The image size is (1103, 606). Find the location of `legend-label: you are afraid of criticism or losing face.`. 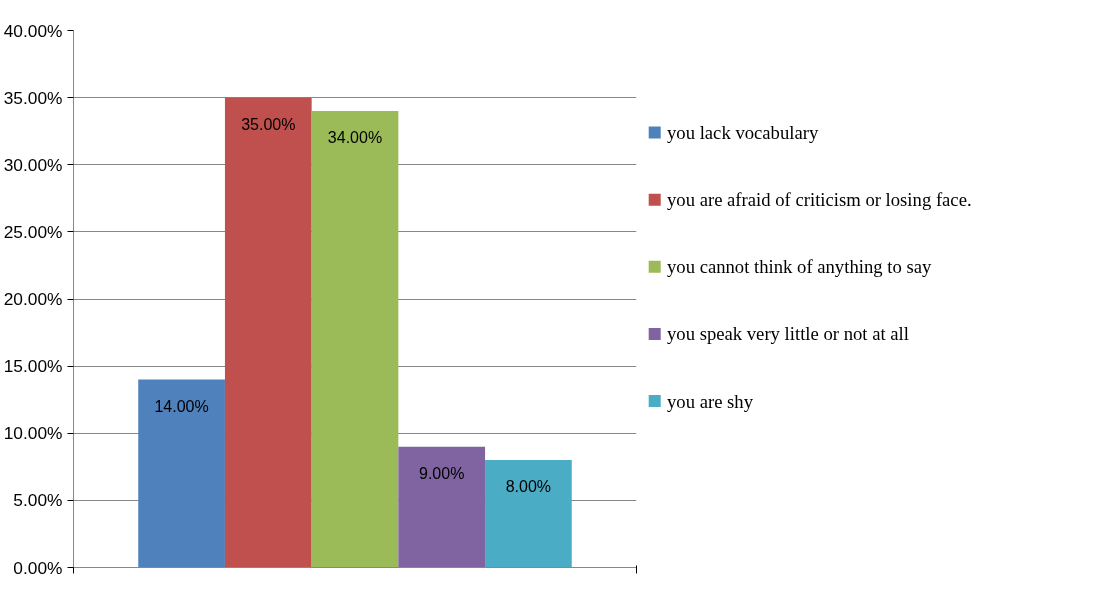

legend-label: you are afraid of criticism or losing face. is located at coordinates (819, 200).